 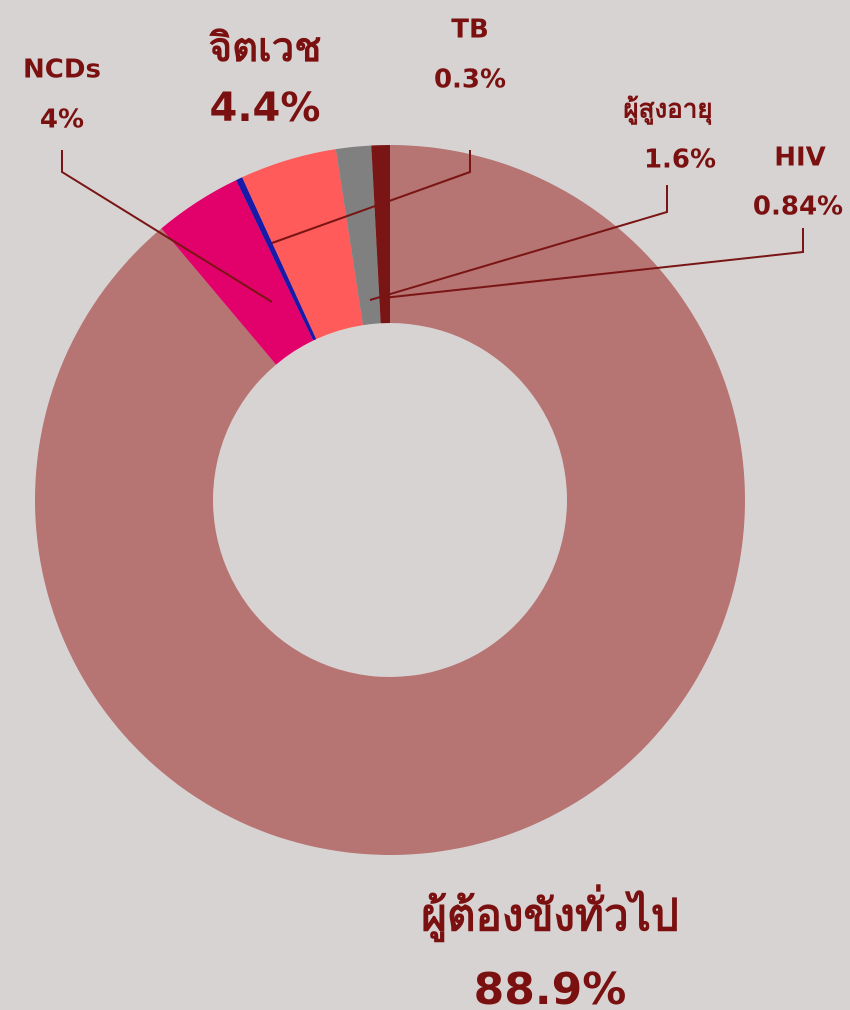 I want to click on value-label: 4%, so click(x=62, y=120).